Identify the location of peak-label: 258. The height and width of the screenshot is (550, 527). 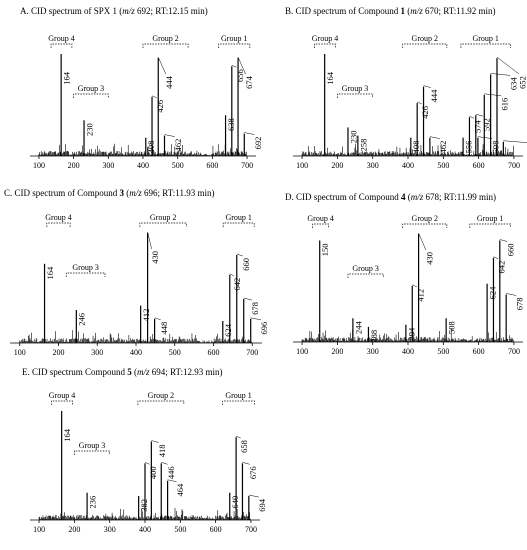
(363, 145).